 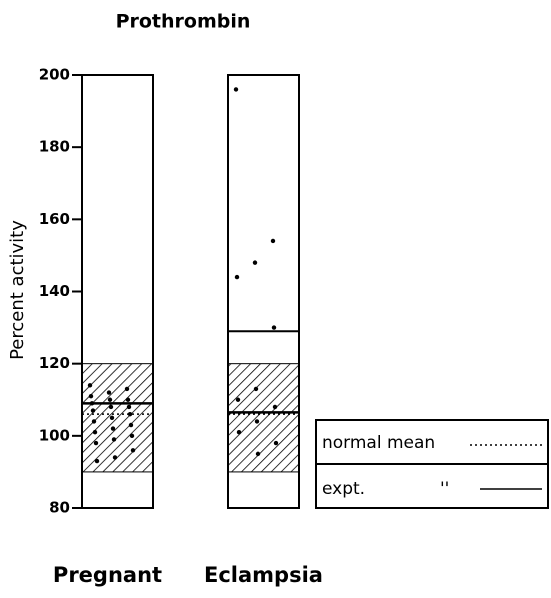 What do you see at coordinates (107, 575) in the screenshot?
I see `category-label: Pregnant` at bounding box center [107, 575].